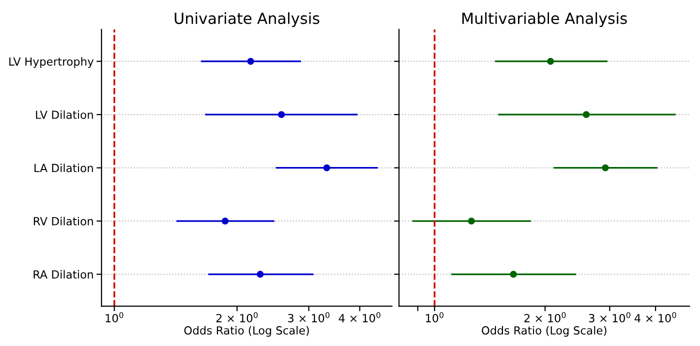 This screenshot has width=700, height=346. What do you see at coordinates (51, 62) in the screenshot?
I see `y-tick-label: LV Hypertrophy` at bounding box center [51, 62].